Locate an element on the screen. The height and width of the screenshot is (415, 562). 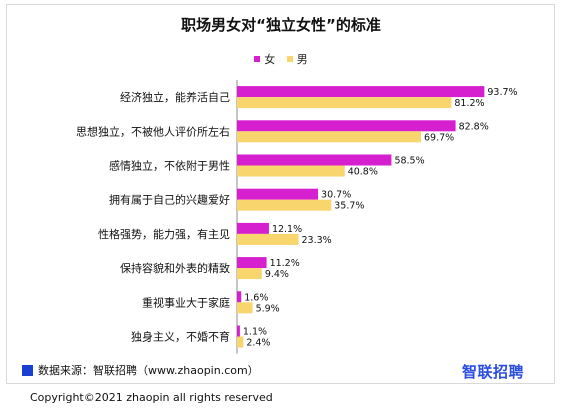
source-text: 数据来源：智联招聘（www.zhaopin.com） is located at coordinates (148, 370).